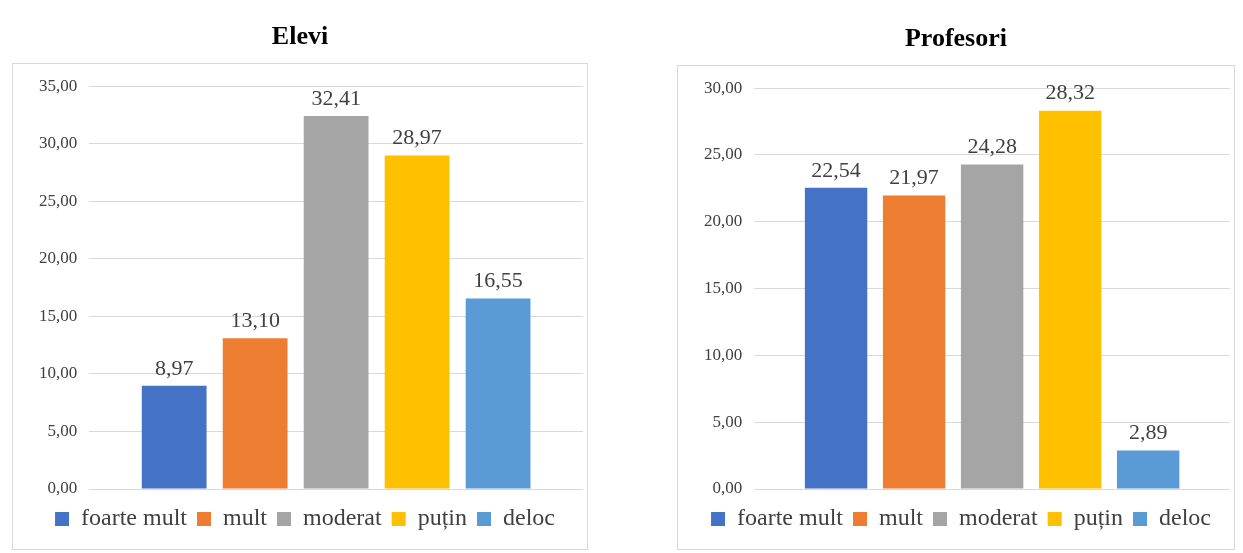 Image resolution: width=1243 pixels, height=553 pixels. I want to click on data-label: 2,89, so click(1148, 432).